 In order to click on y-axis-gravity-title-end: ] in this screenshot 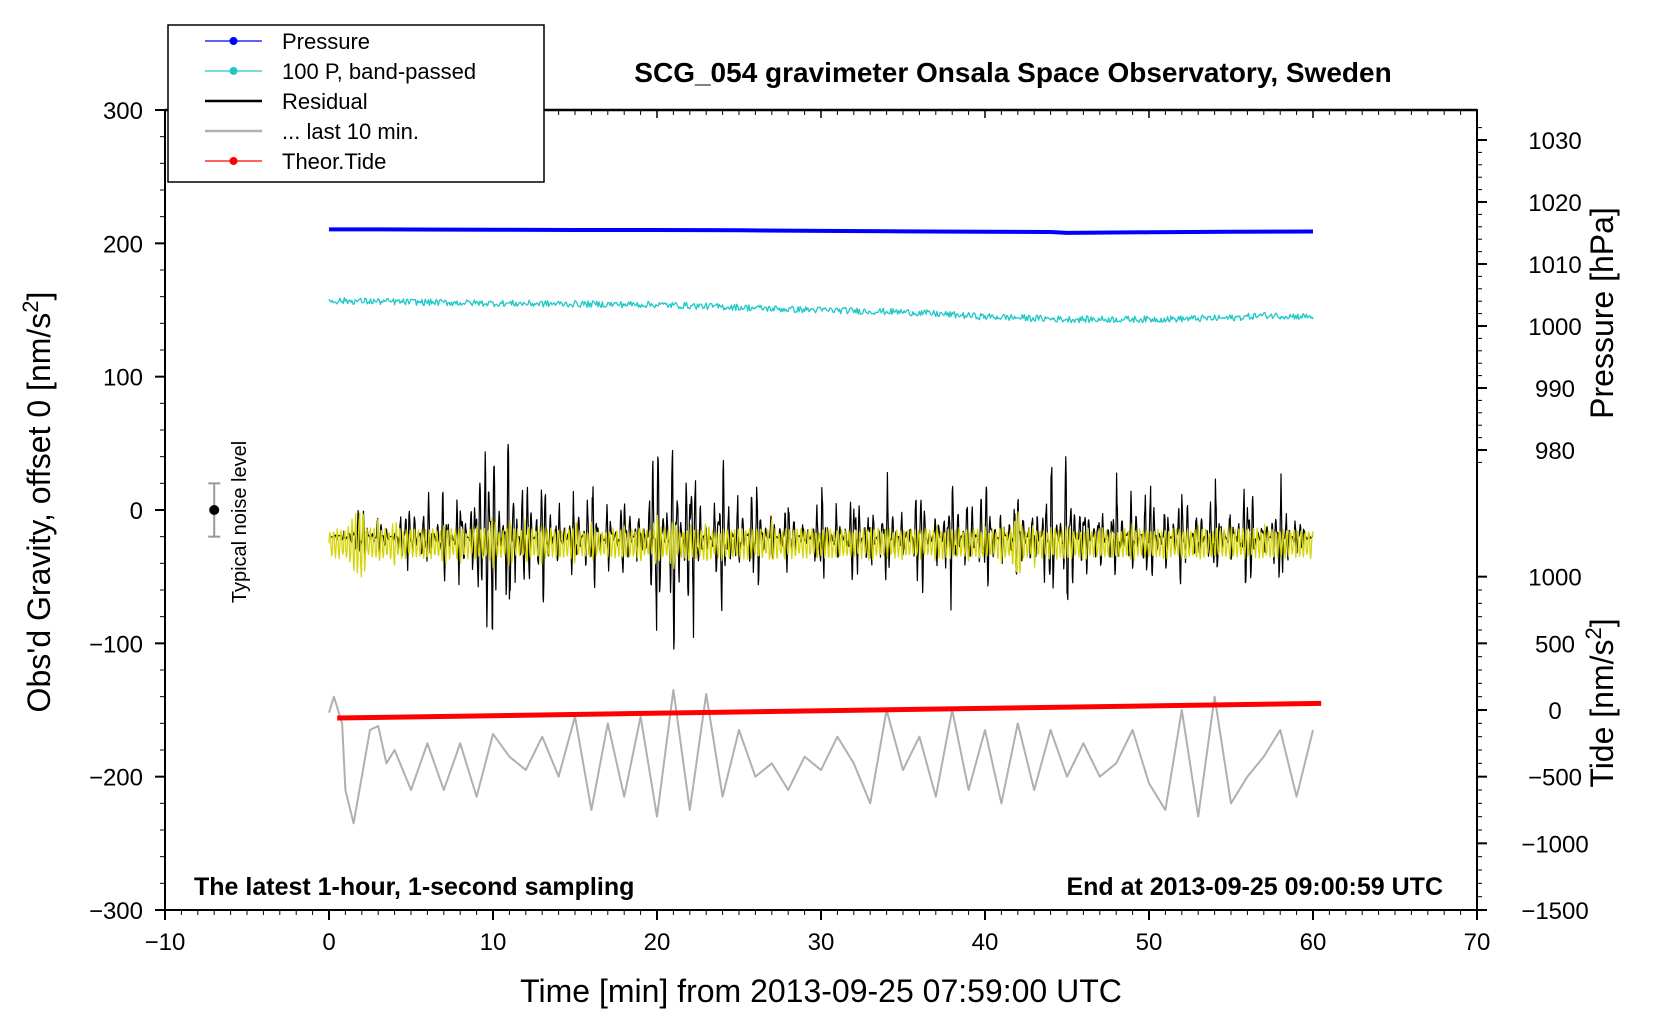, I will do `click(39, 296)`.